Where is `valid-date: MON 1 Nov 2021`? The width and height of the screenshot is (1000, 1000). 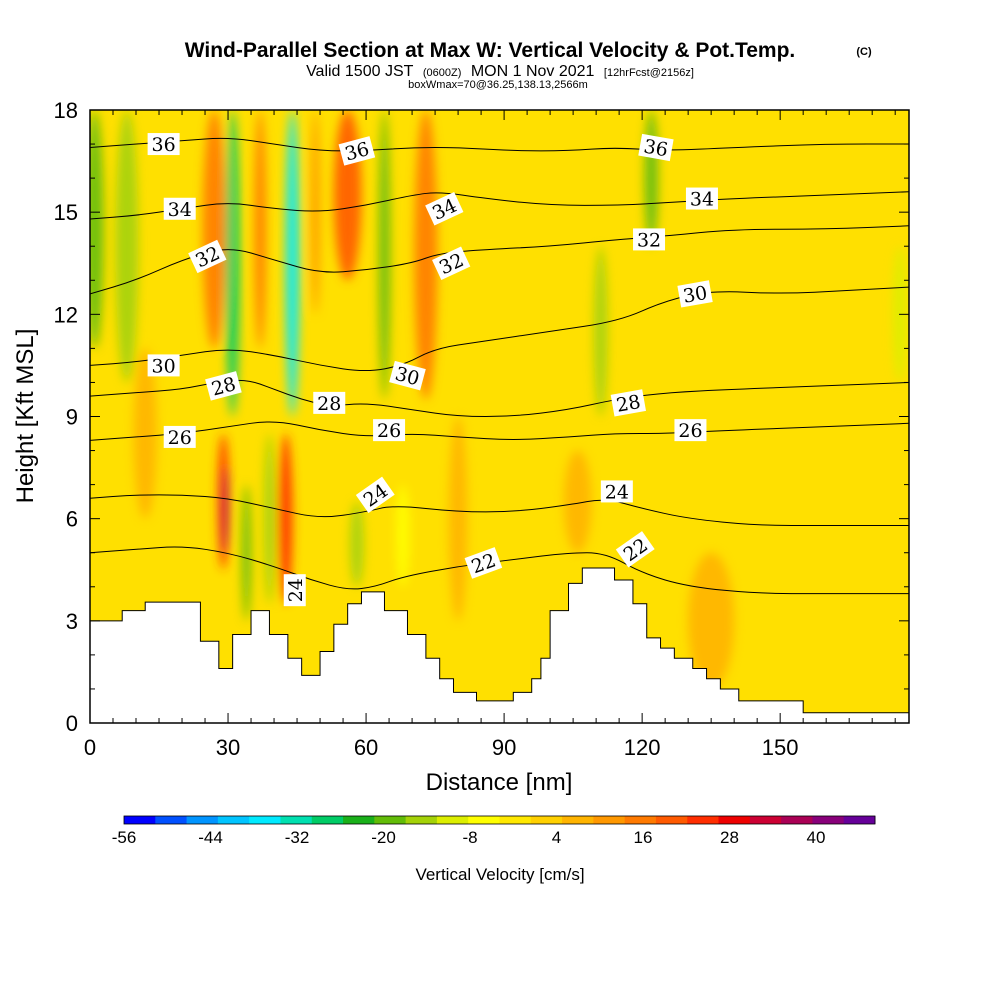
valid-date: MON 1 Nov 2021 is located at coordinates (533, 71).